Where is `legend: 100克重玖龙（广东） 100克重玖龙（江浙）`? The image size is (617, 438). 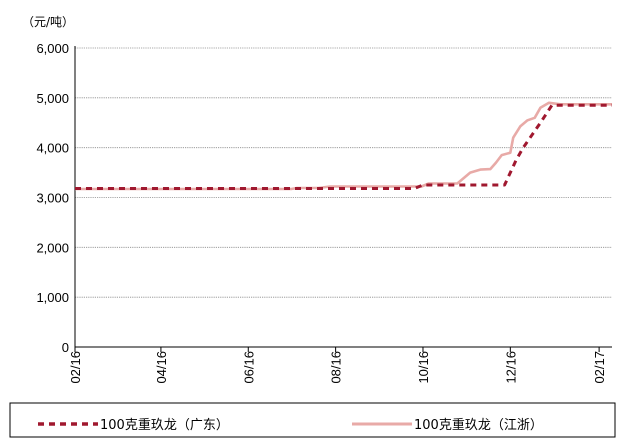 legend: 100克重玖龙（广东） 100克重玖龙（江浙） is located at coordinates (312, 420).